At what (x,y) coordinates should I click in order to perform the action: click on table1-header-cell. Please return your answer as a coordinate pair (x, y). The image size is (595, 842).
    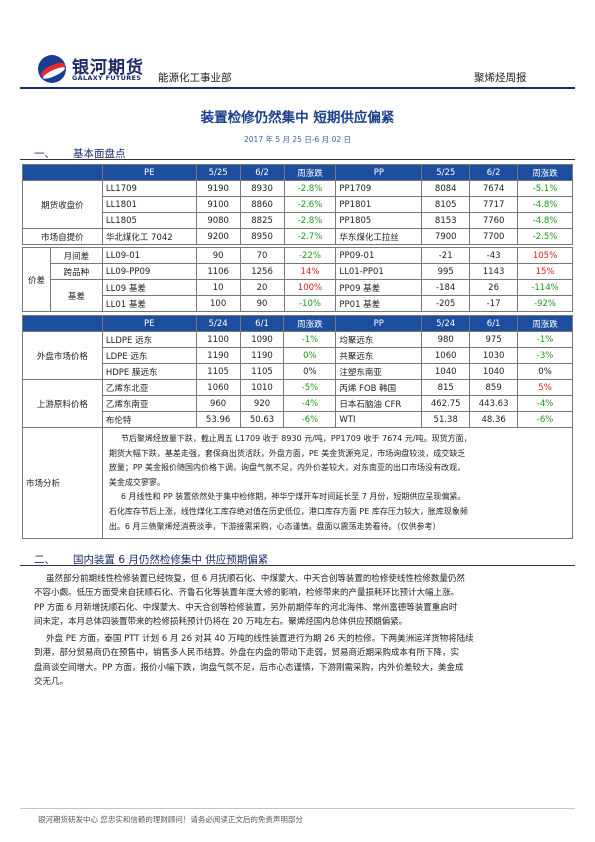
    Looking at the image, I should click on (62, 172).